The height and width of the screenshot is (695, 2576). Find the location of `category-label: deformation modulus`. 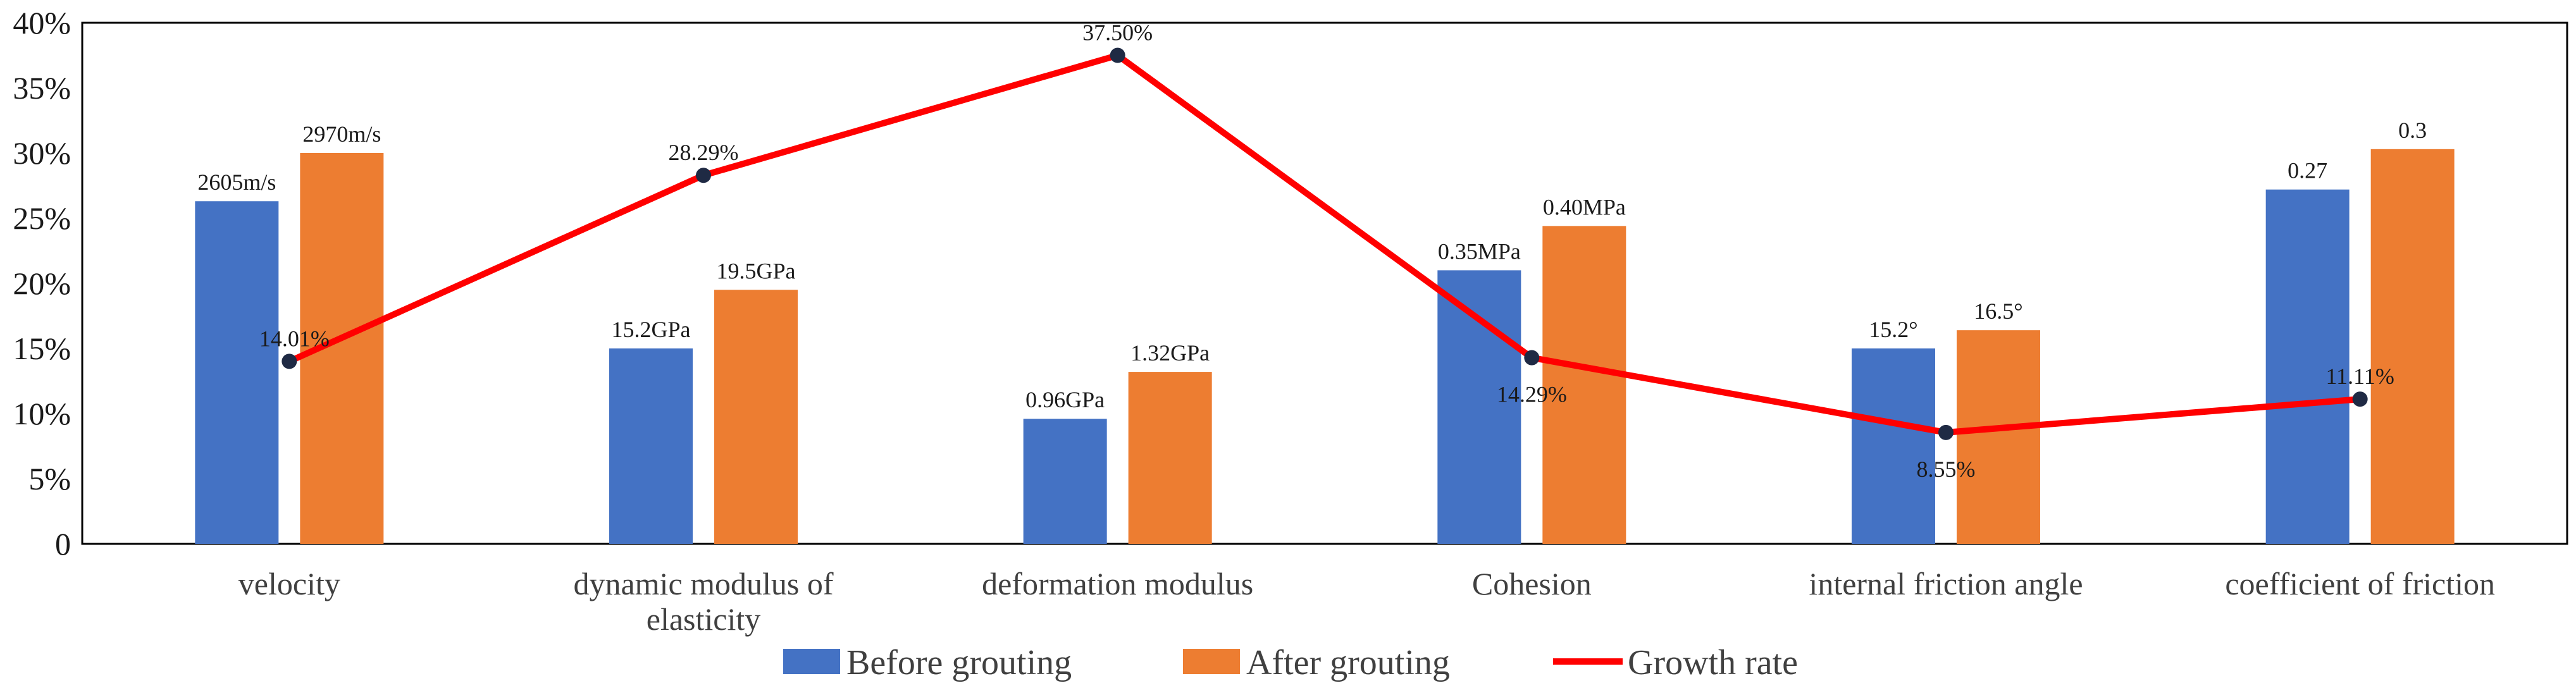

category-label: deformation modulus is located at coordinates (1117, 583).